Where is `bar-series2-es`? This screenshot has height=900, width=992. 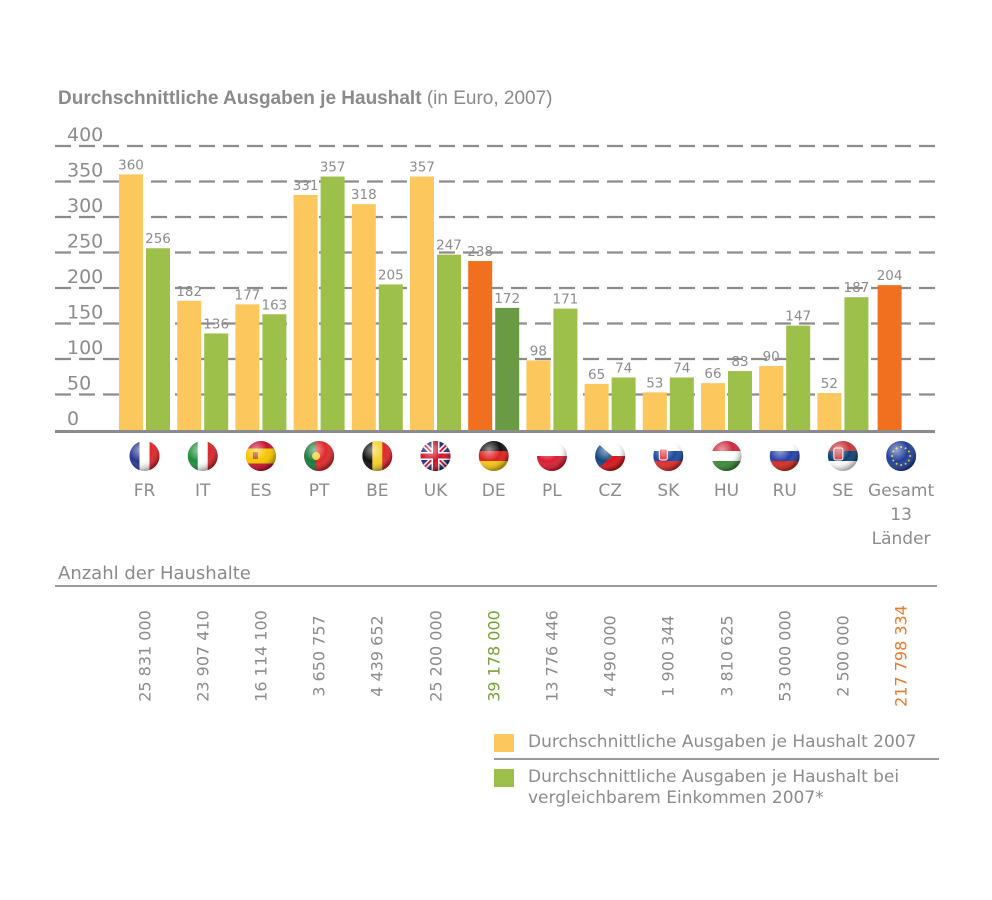 bar-series2-es is located at coordinates (274, 372).